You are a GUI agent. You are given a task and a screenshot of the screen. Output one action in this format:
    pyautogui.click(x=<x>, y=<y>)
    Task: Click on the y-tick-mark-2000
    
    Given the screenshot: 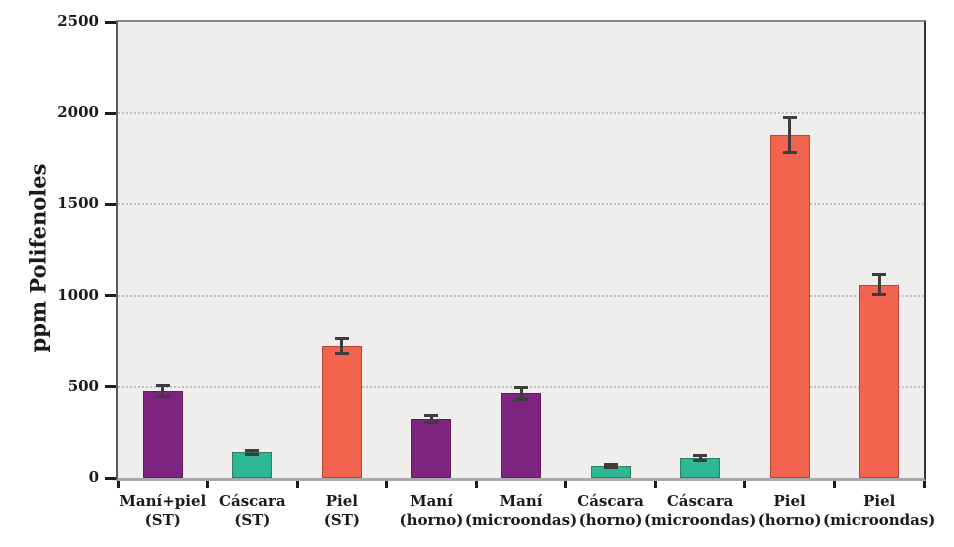 What is the action you would take?
    pyautogui.click(x=110, y=113)
    